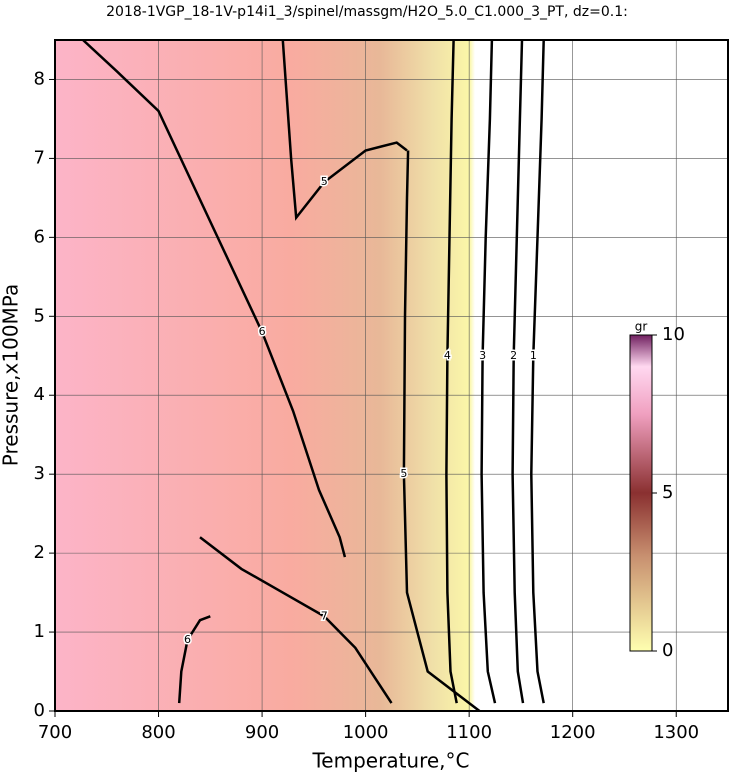 The image size is (734, 780). I want to click on colorbar-tick-label: 10, so click(673, 334).